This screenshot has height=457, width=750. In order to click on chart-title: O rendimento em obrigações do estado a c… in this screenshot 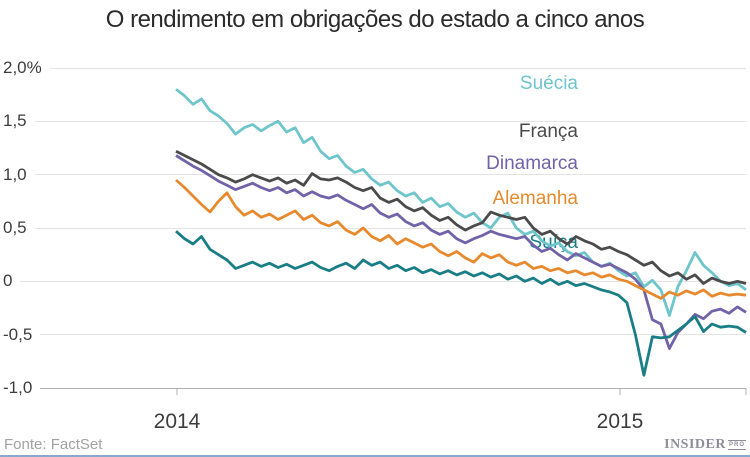, I will do `click(375, 19)`.